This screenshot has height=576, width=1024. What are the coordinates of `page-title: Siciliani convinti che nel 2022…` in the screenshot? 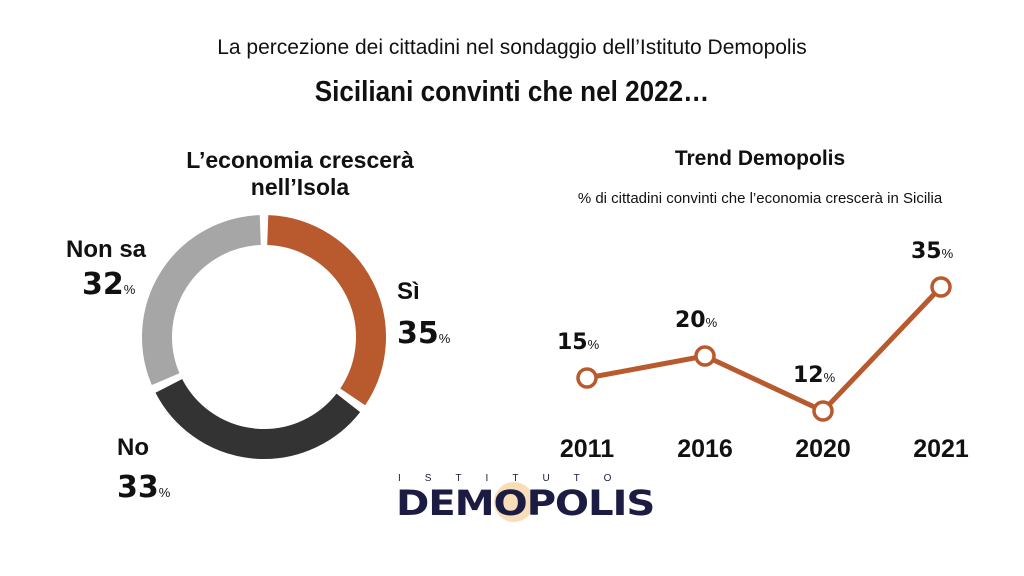 It's located at (512, 92).